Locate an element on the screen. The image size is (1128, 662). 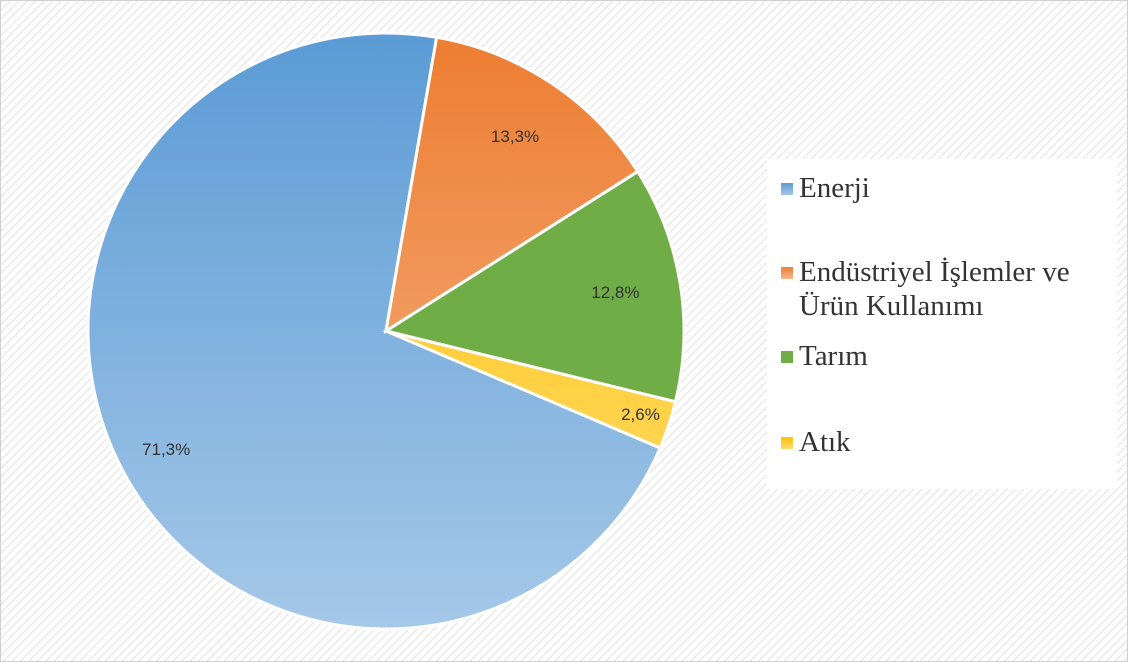
data-label: 2,6% is located at coordinates (640, 414).